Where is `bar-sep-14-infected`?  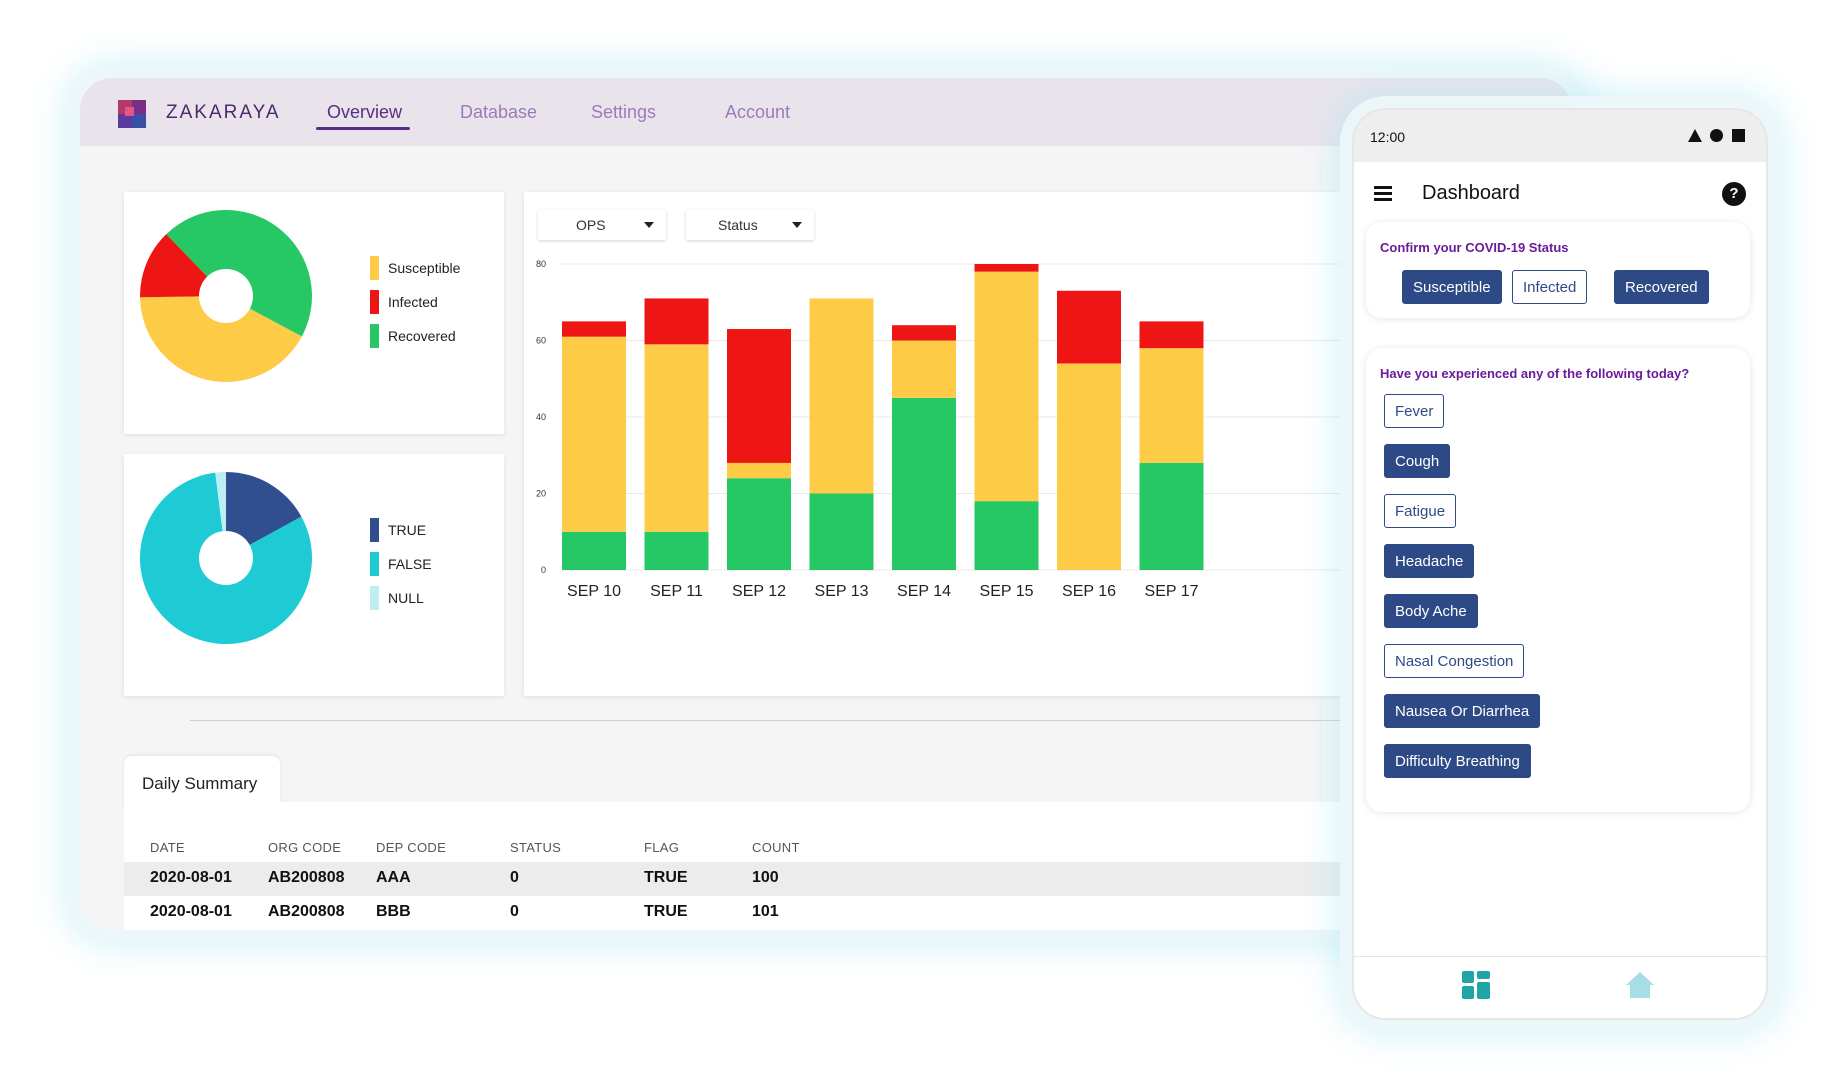 bar-sep-14-infected is located at coordinates (924, 333).